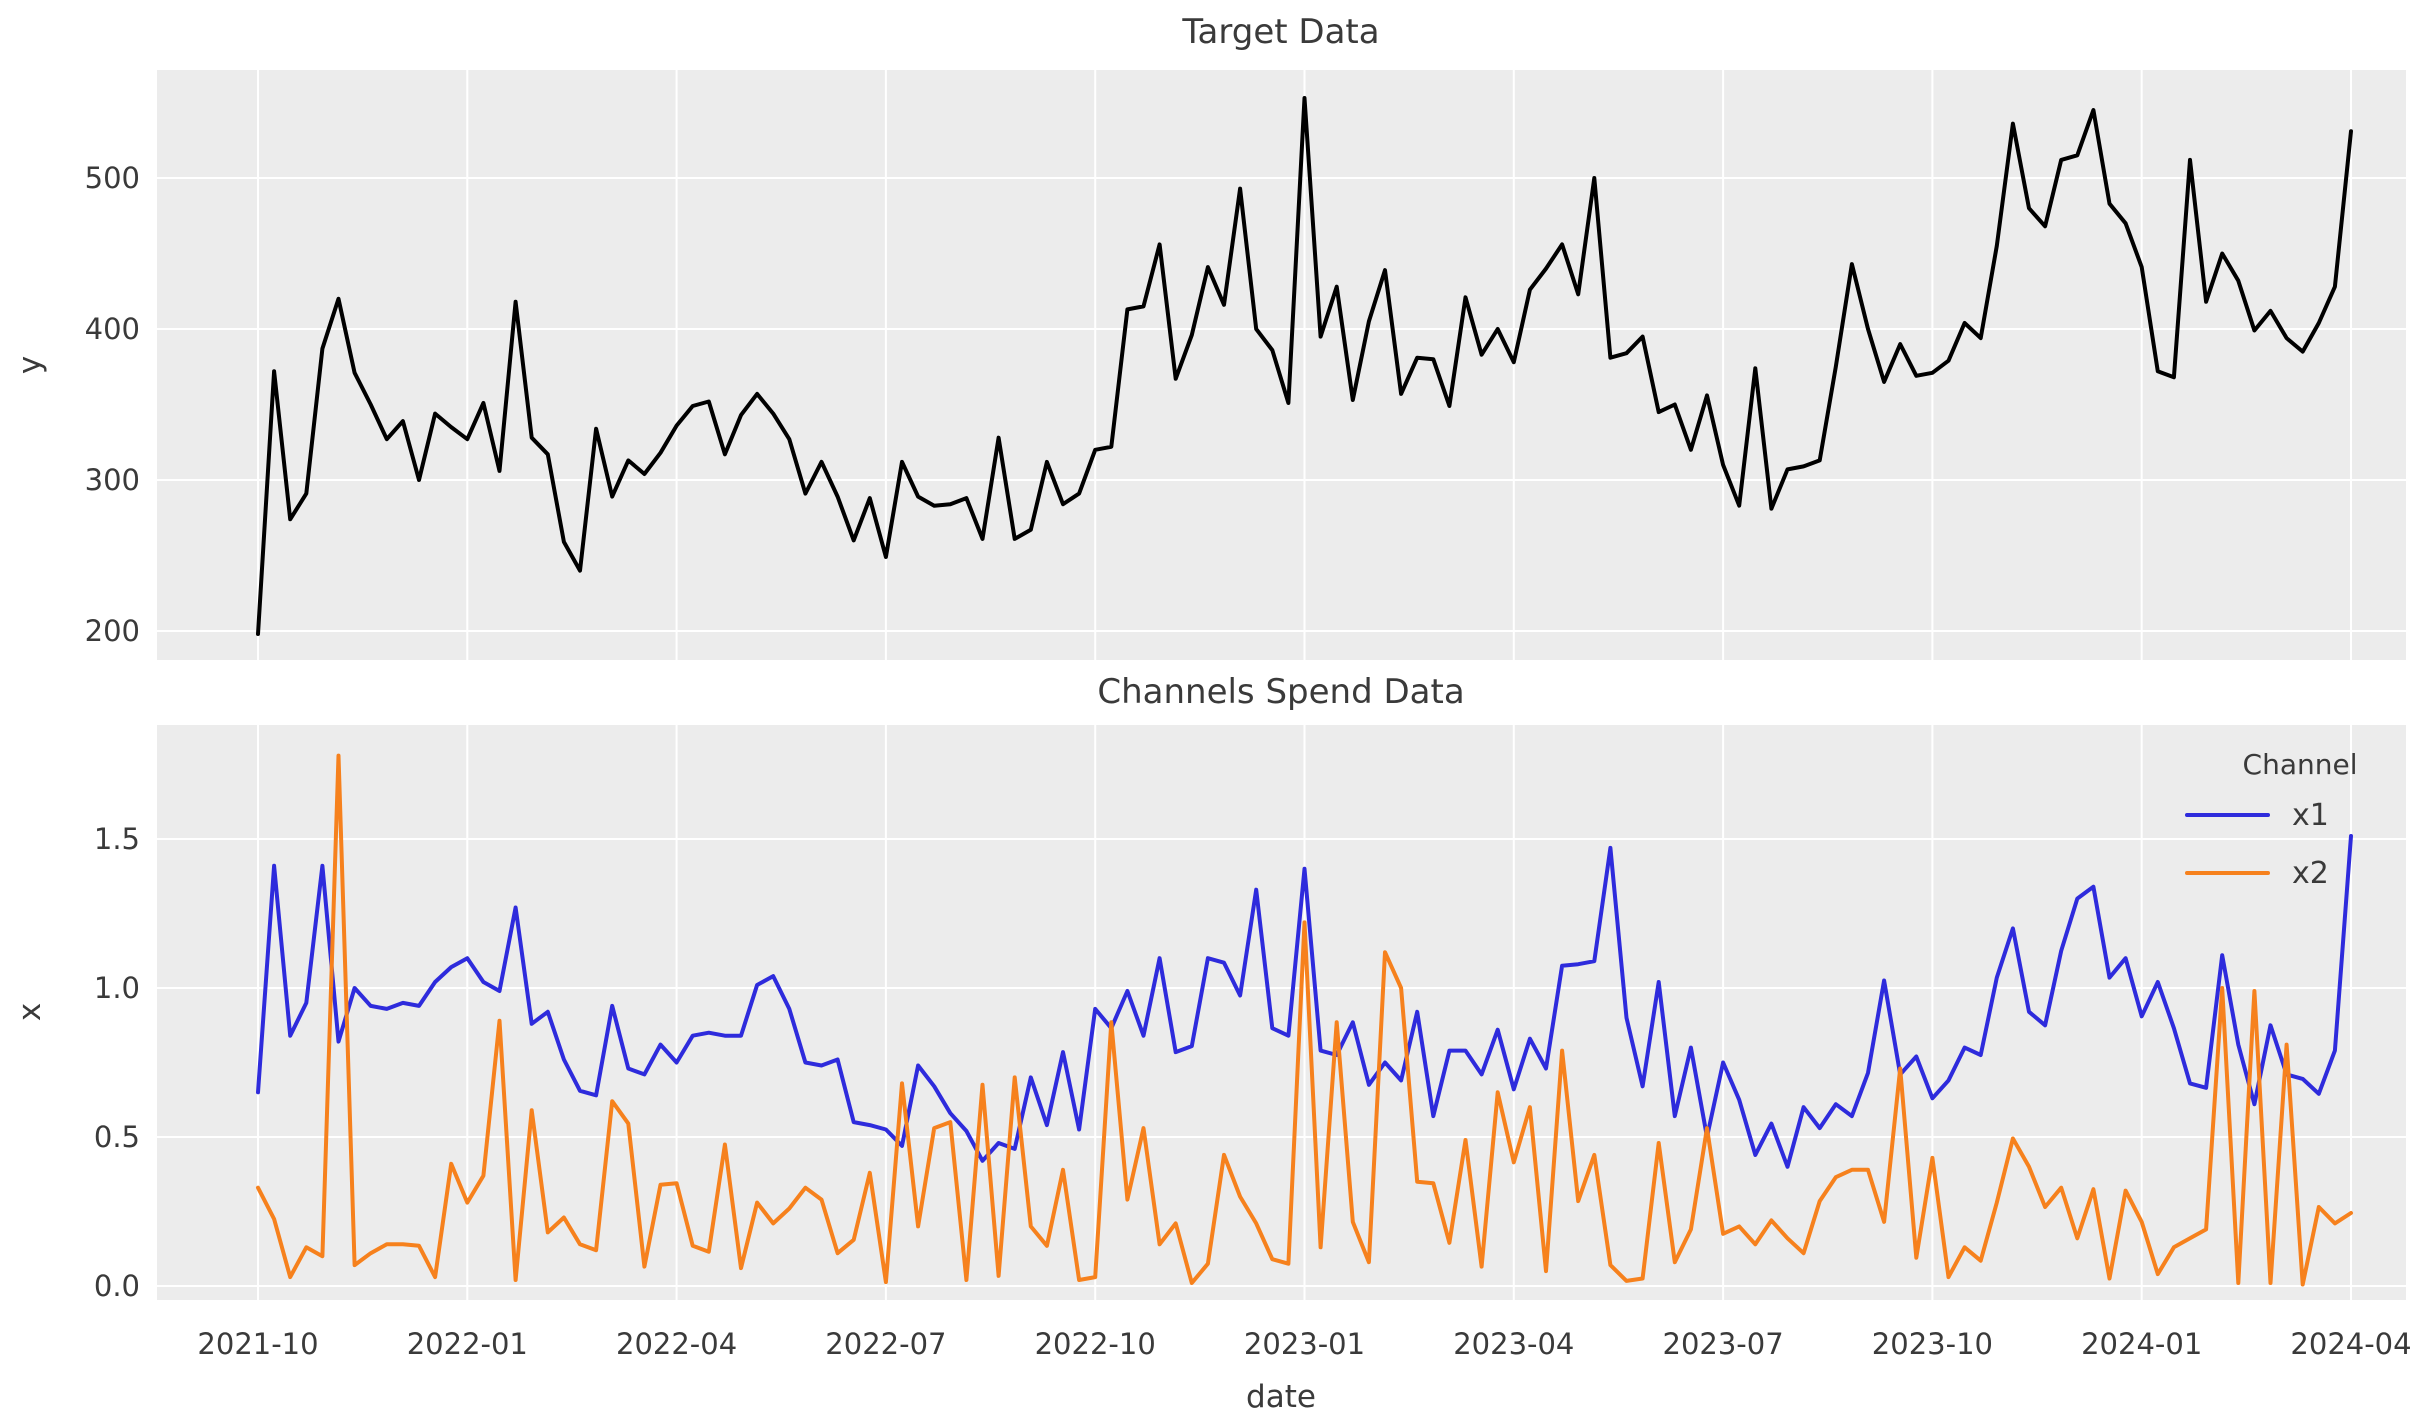  I want to click on x-tick-label: 2022-04, so click(677, 1344).